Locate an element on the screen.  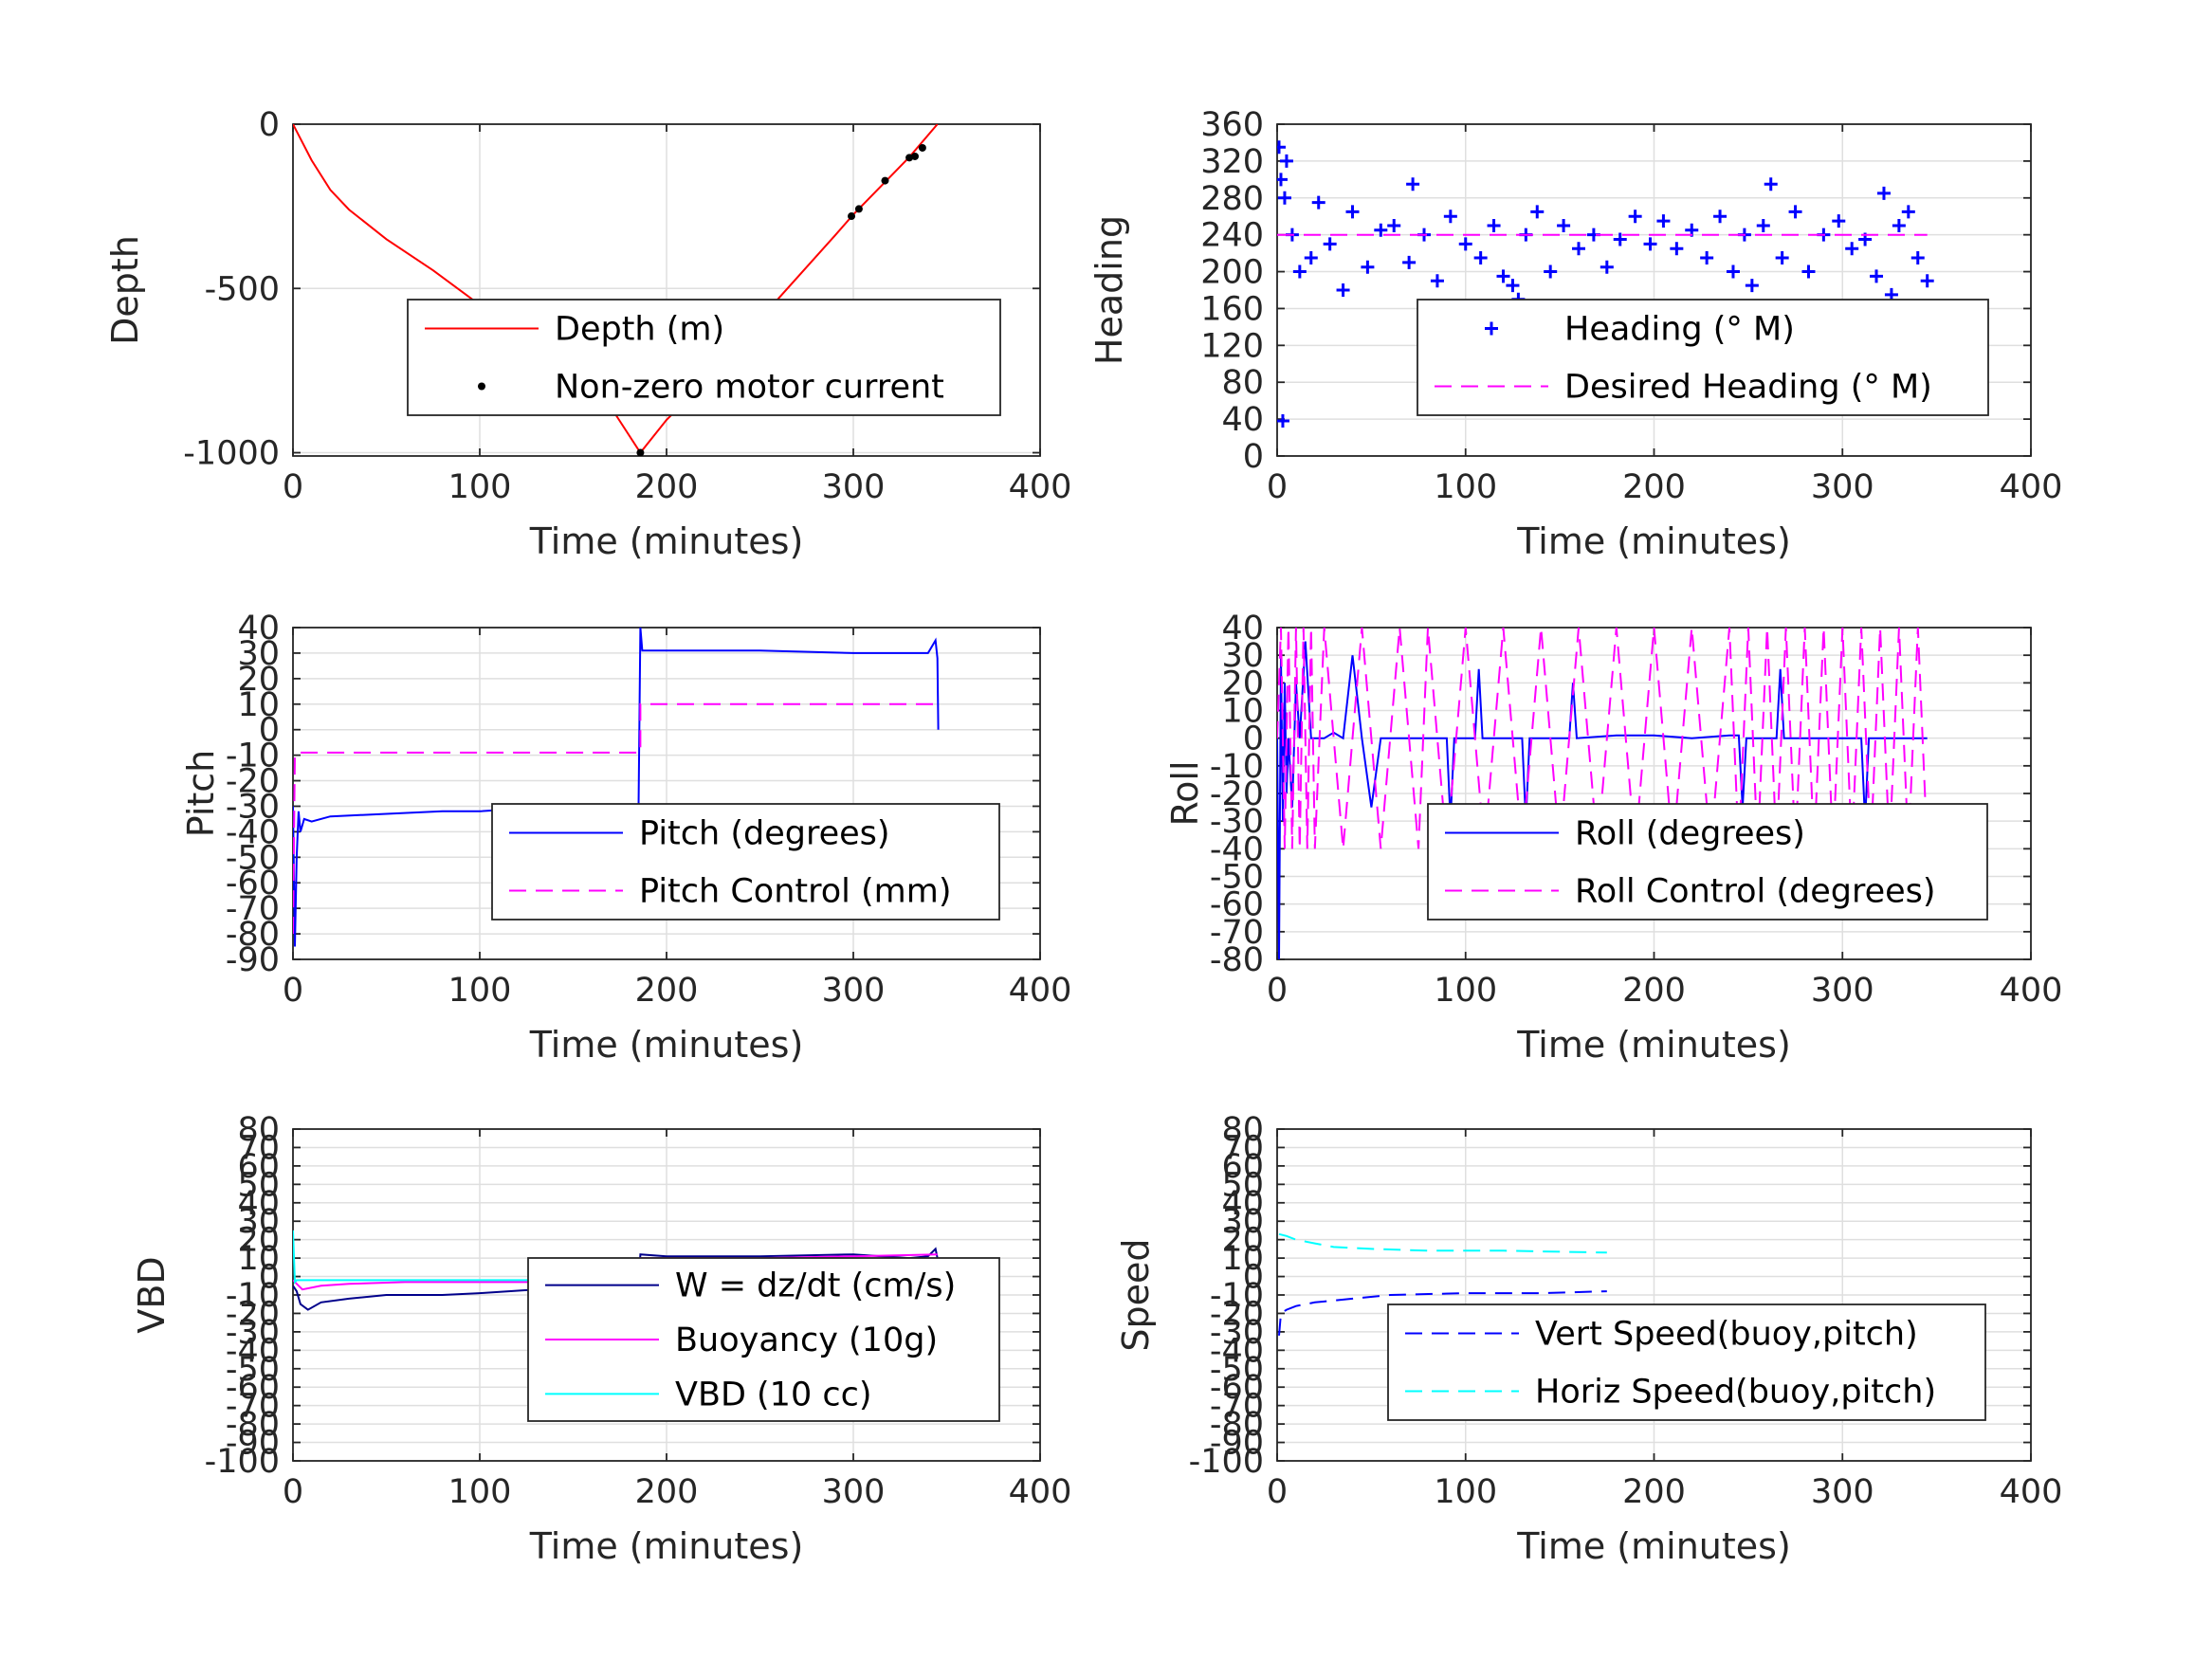
y-axis-label: Roll is located at coordinates (1185, 793).